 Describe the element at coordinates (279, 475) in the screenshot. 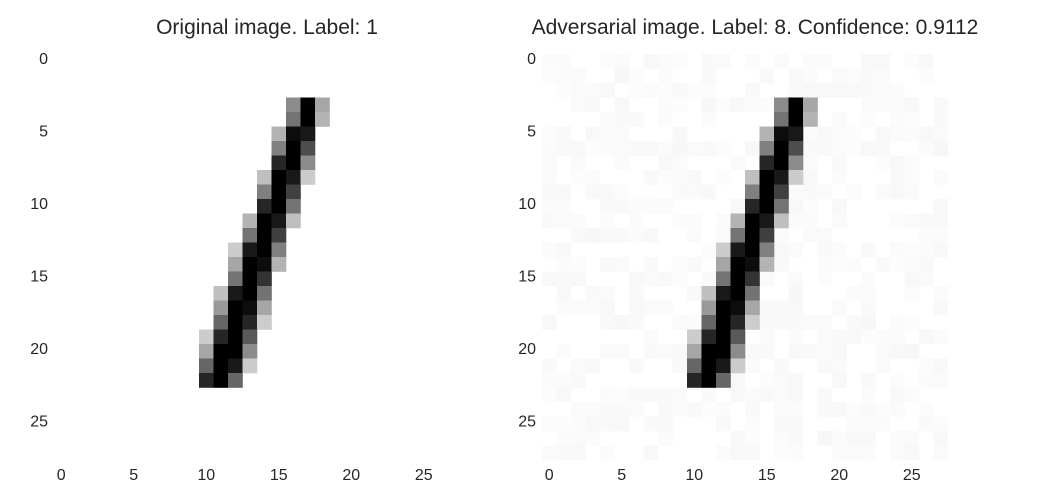

I see `original-image-x-tick-label: 15` at that location.